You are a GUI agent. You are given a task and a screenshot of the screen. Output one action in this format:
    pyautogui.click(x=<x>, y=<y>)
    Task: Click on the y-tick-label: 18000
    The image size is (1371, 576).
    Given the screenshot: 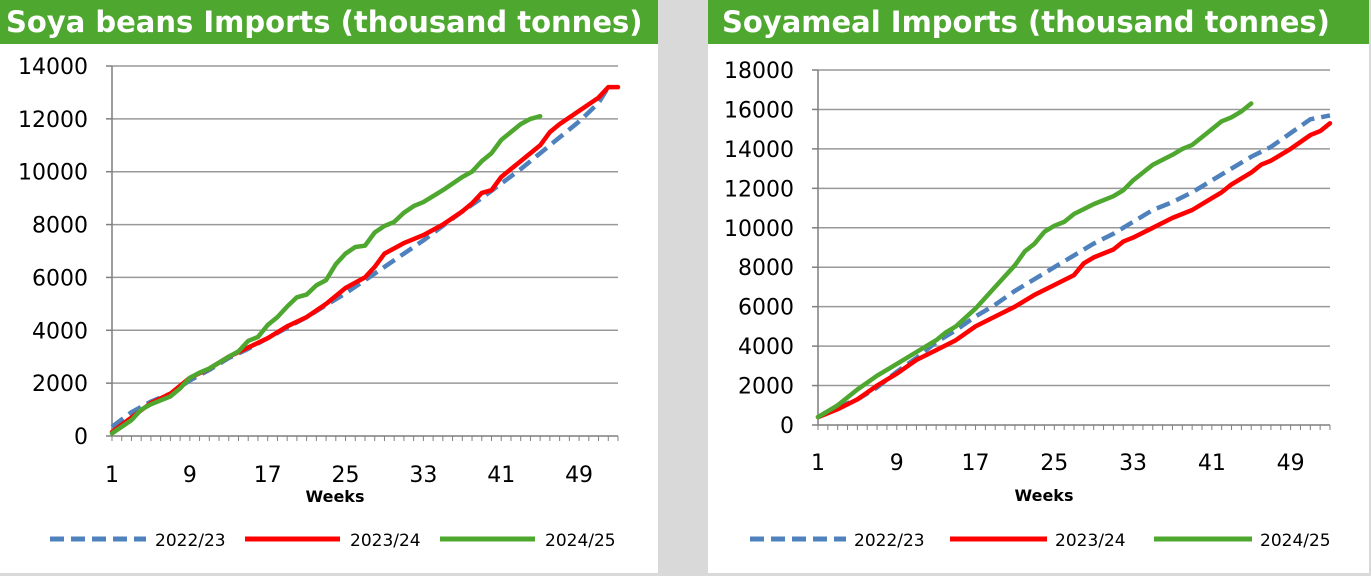 What is the action you would take?
    pyautogui.click(x=759, y=71)
    